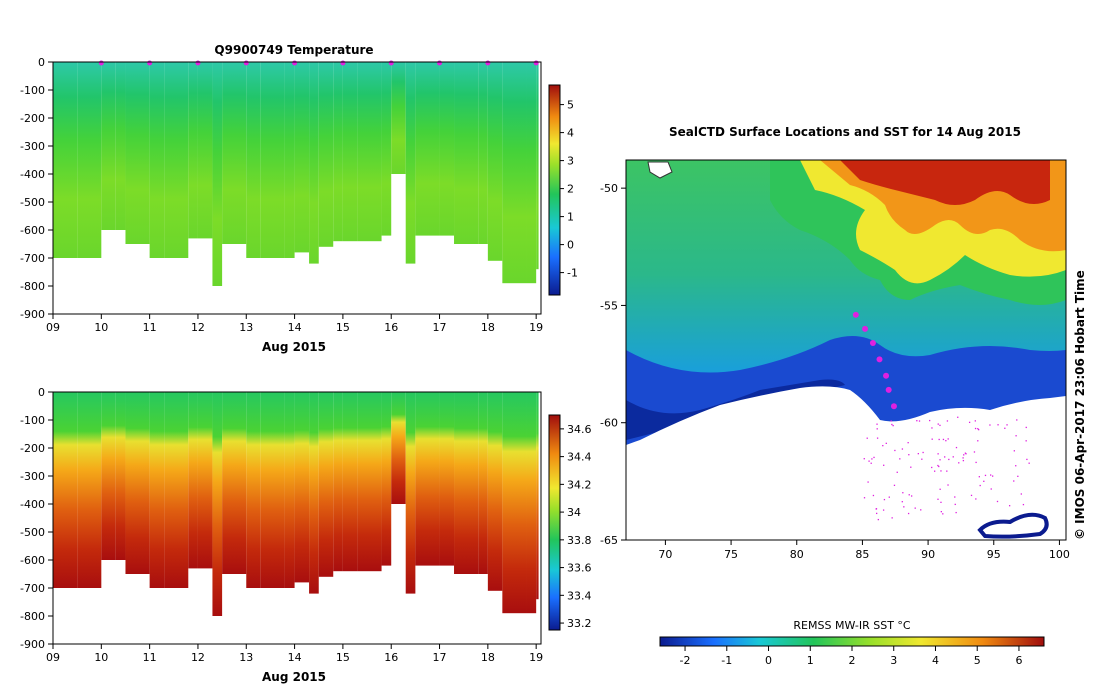 This screenshot has width=1099, height=700. What do you see at coordinates (554, 190) in the screenshot?
I see `temperature-colorbar` at bounding box center [554, 190].